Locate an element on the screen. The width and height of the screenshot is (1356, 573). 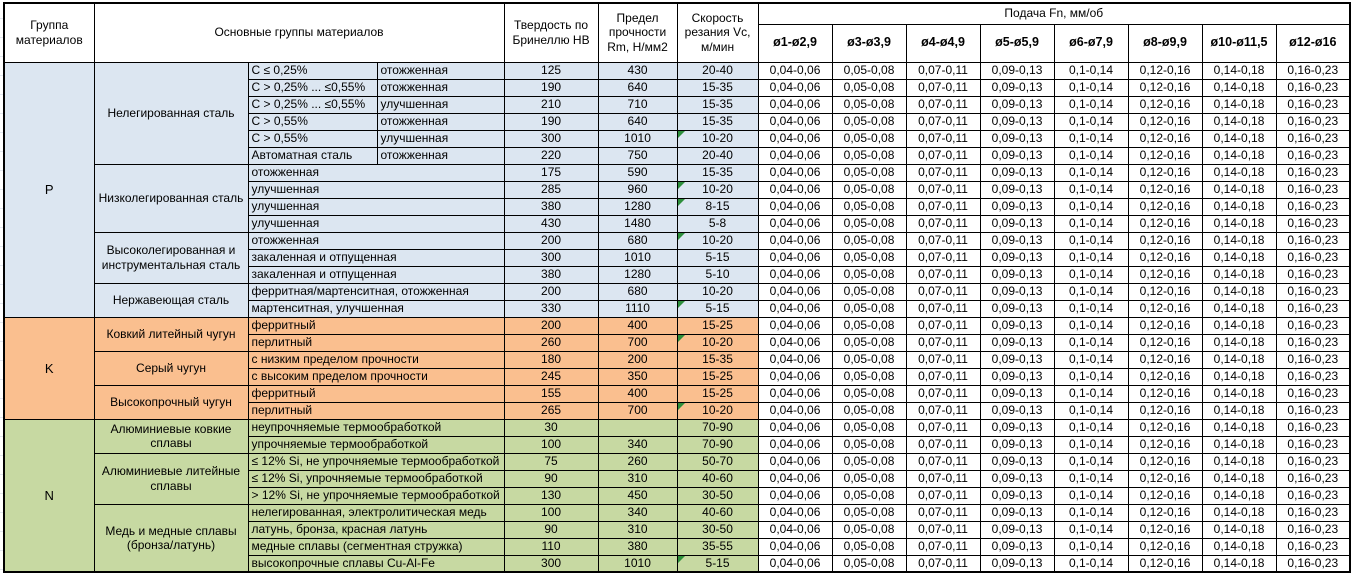
material-spec-cell: Автоматная сталь is located at coordinates (312, 155).